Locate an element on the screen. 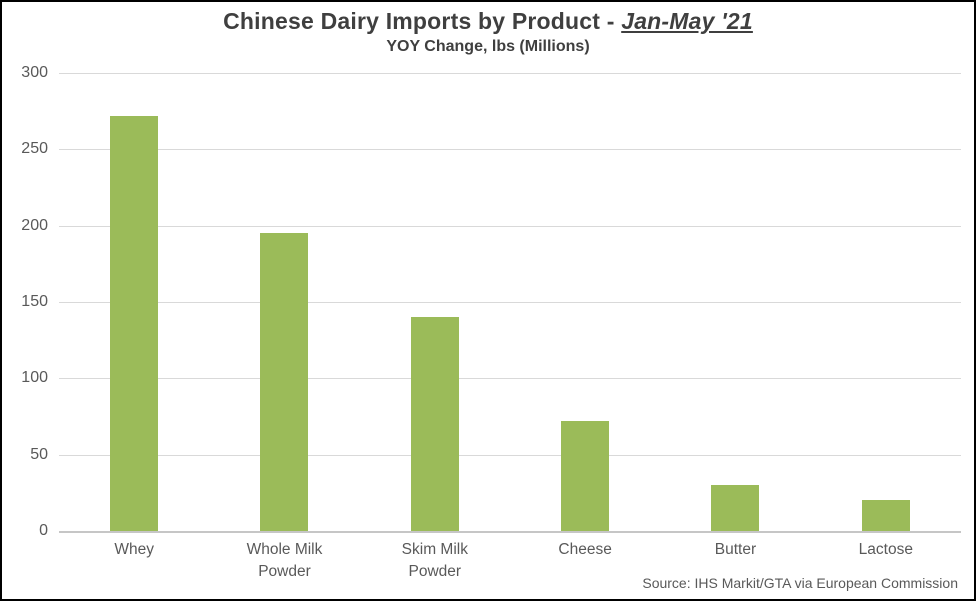 The image size is (976, 601). x-axis-line is located at coordinates (510, 532).